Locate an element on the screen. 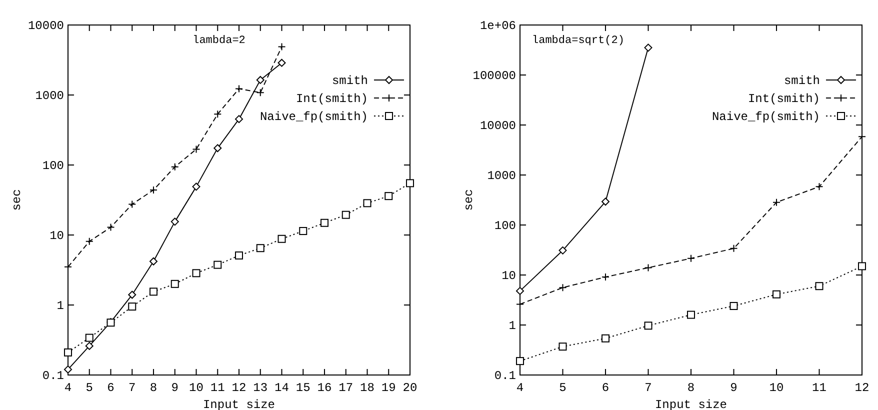 The width and height of the screenshot is (878, 410). x-tick-label: 17 is located at coordinates (346, 388).